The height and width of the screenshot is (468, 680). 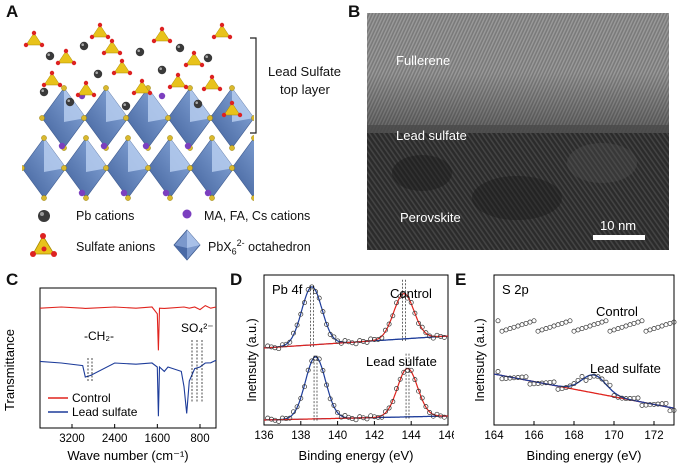 What do you see at coordinates (305, 71) in the screenshot?
I see `bracket-label-line1: Lead Sulfate` at bounding box center [305, 71].